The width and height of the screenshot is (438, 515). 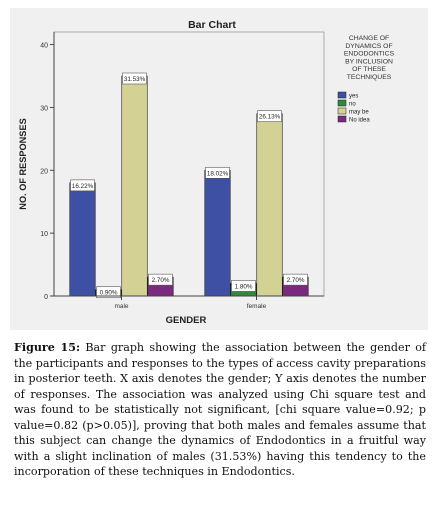 I want to click on legend-swatch-may-be, so click(x=342, y=111).